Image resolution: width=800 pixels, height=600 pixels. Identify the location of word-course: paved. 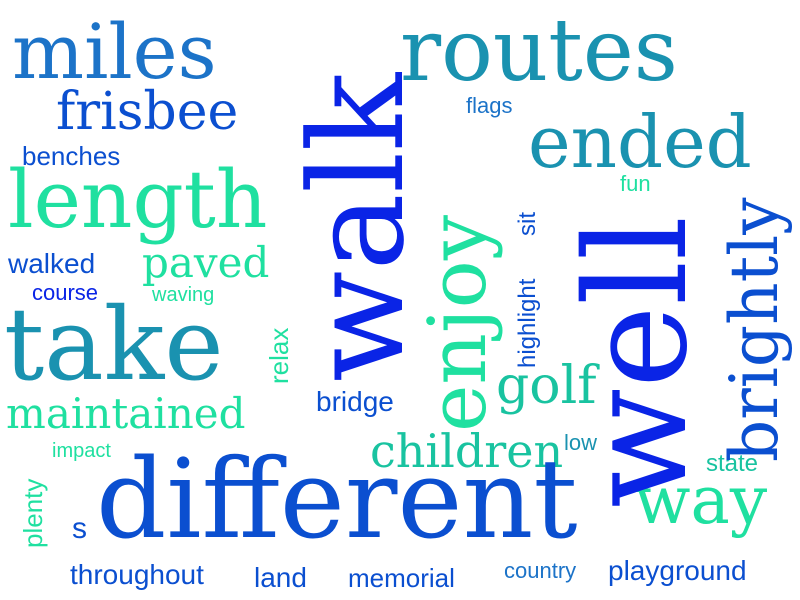
(206, 262).